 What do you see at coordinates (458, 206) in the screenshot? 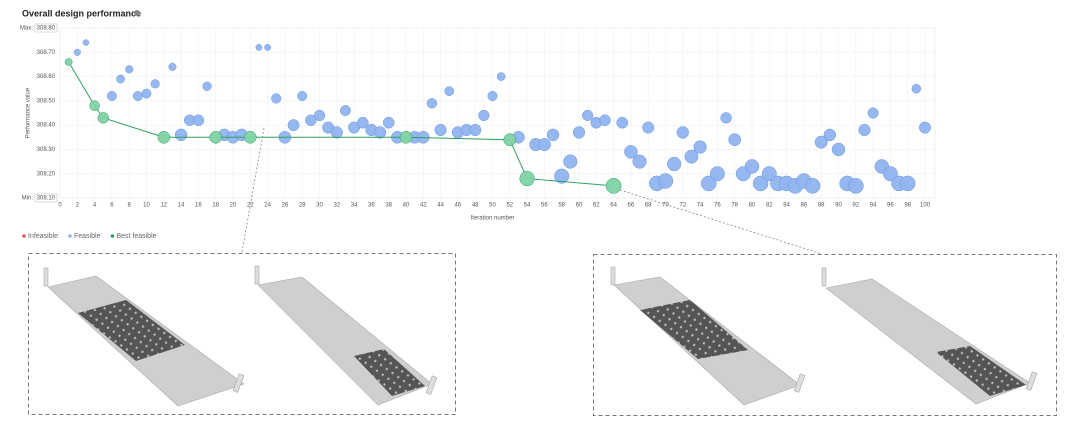
I see `x-tick-label: 46` at bounding box center [458, 206].